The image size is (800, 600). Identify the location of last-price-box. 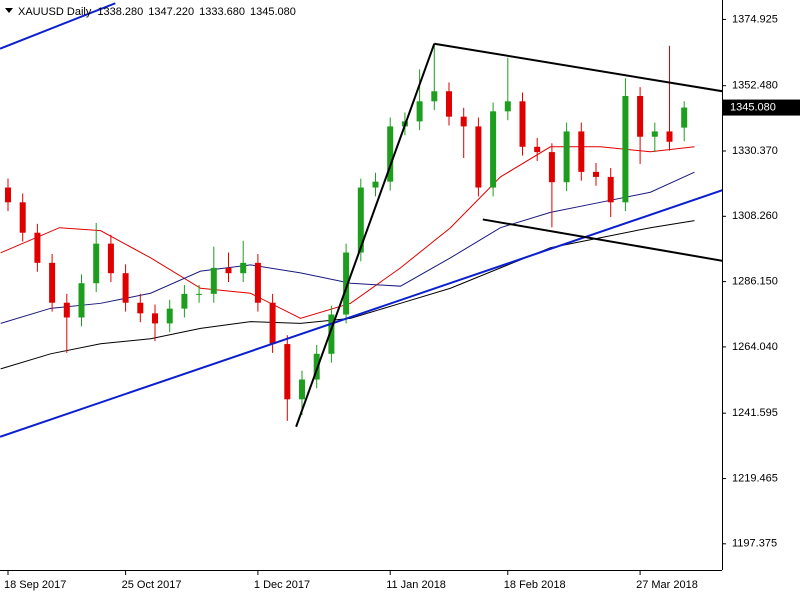
(761, 107).